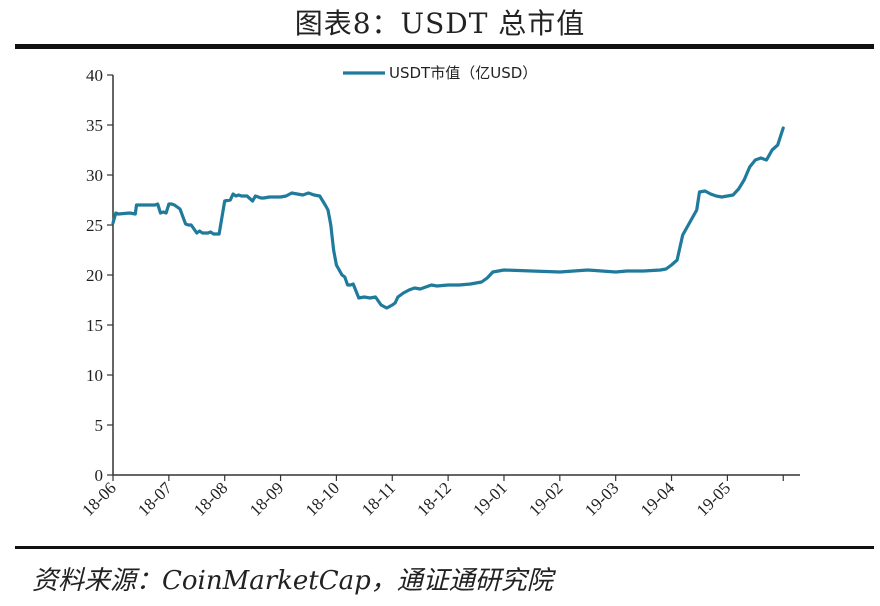  Describe the element at coordinates (444, 547) in the screenshot. I see `bottom-rule` at that location.